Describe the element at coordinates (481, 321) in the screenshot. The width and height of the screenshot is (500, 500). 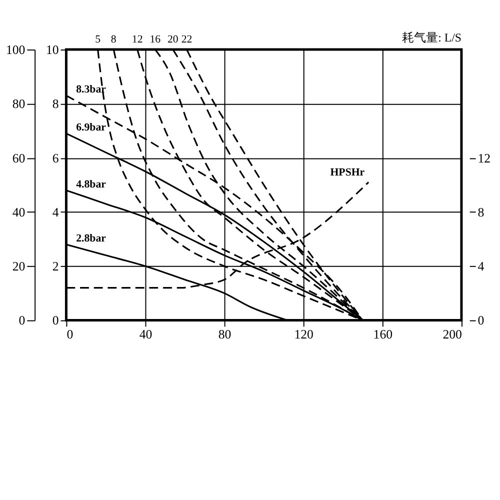
I see `y3-tick-label: 0` at that location.